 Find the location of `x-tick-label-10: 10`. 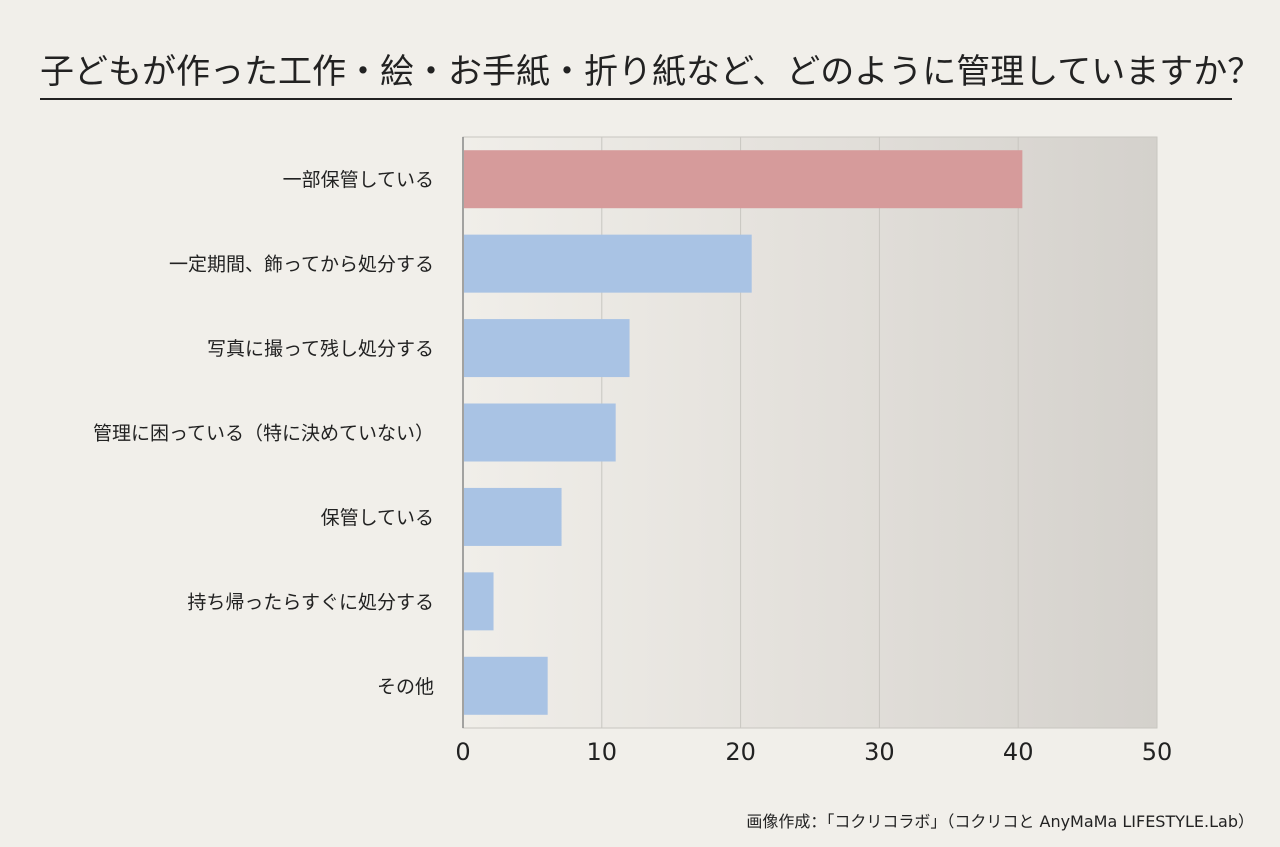

x-tick-label-10: 10 is located at coordinates (602, 752).